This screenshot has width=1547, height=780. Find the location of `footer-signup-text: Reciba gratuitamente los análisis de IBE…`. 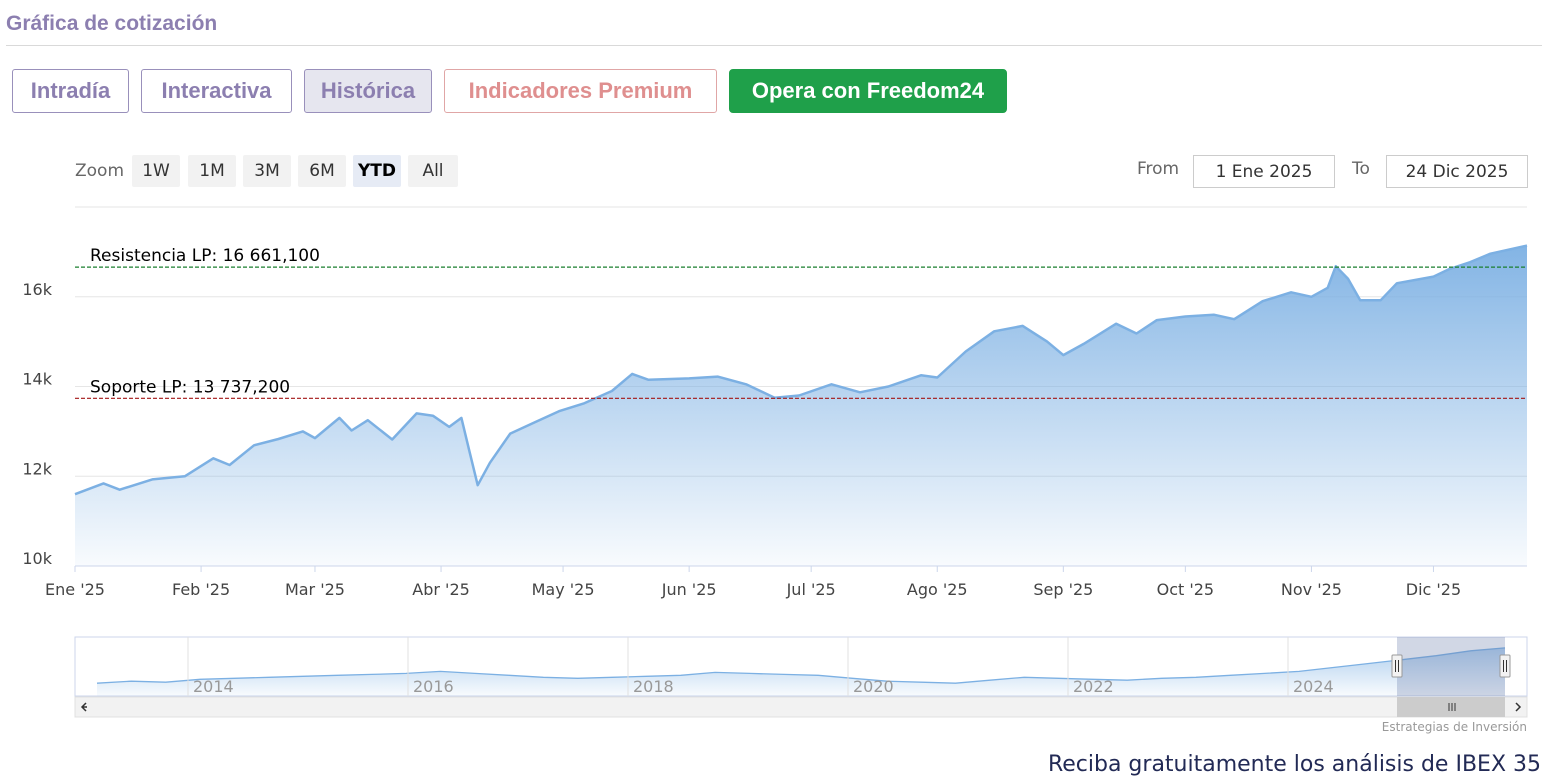

footer-signup-text: Reciba gratuitamente los análisis de IBE… is located at coordinates (1294, 764).